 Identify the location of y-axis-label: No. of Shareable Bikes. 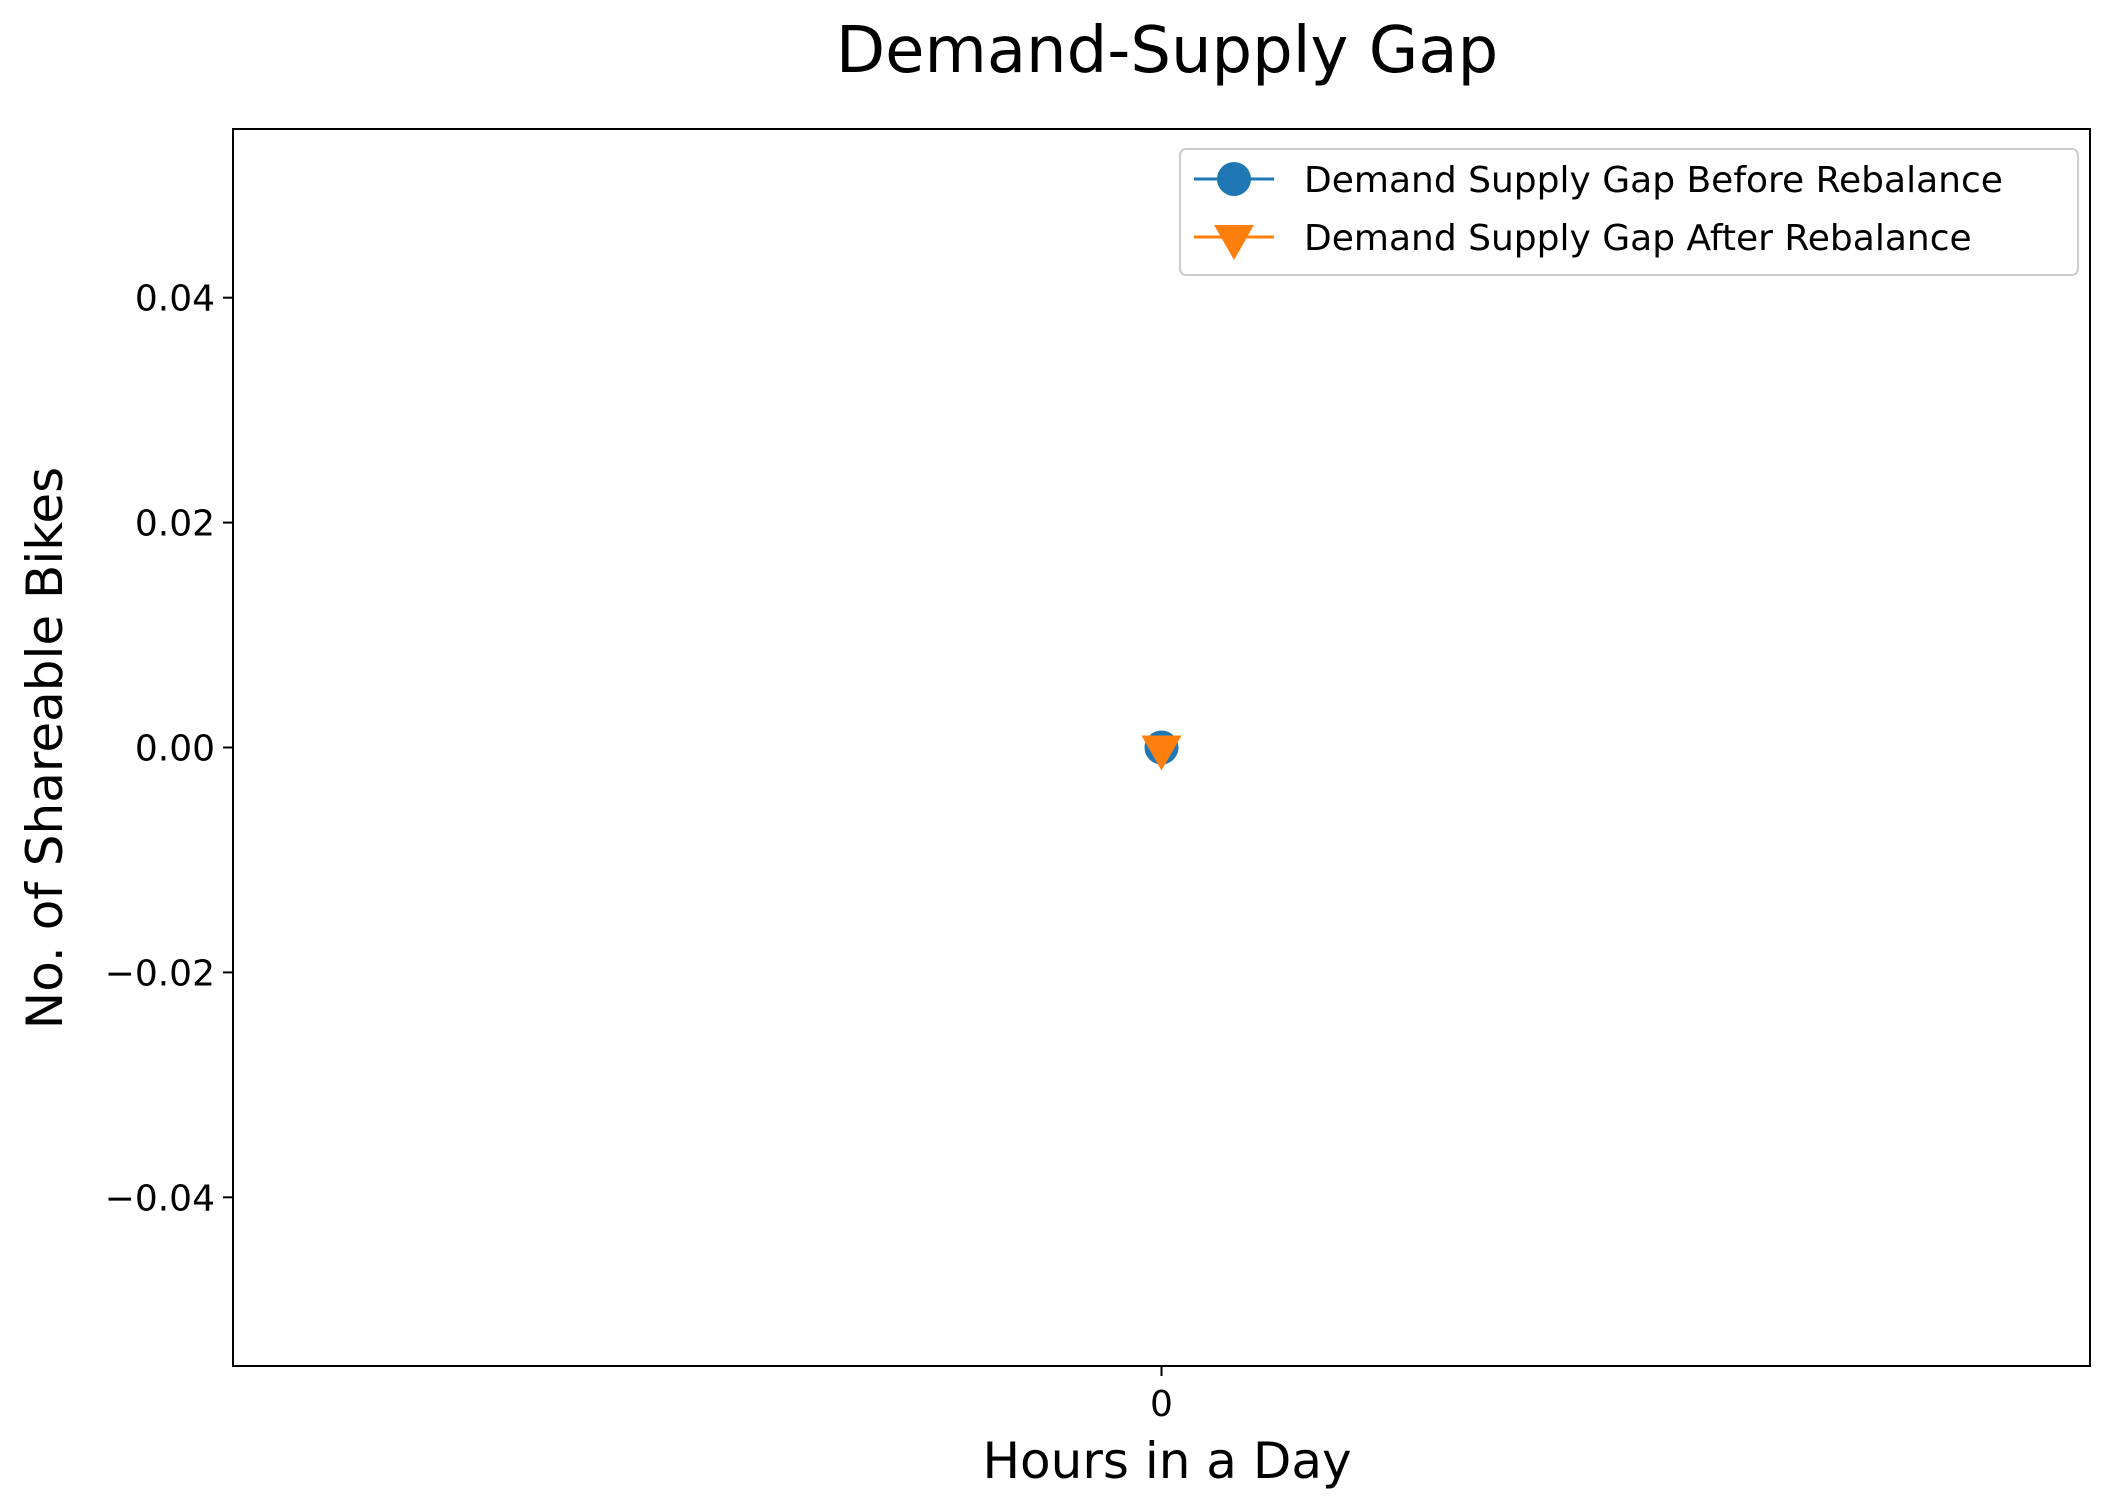
(45, 748).